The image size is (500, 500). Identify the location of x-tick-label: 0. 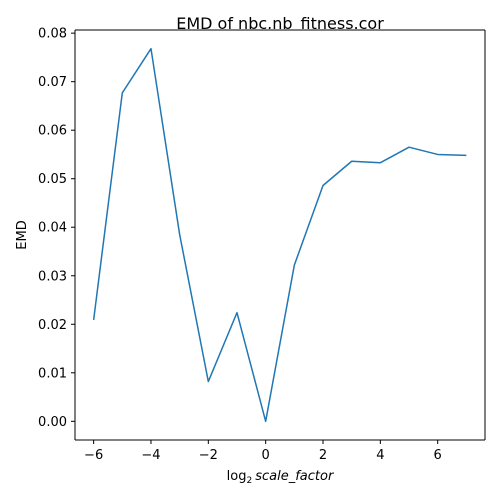
(266, 455).